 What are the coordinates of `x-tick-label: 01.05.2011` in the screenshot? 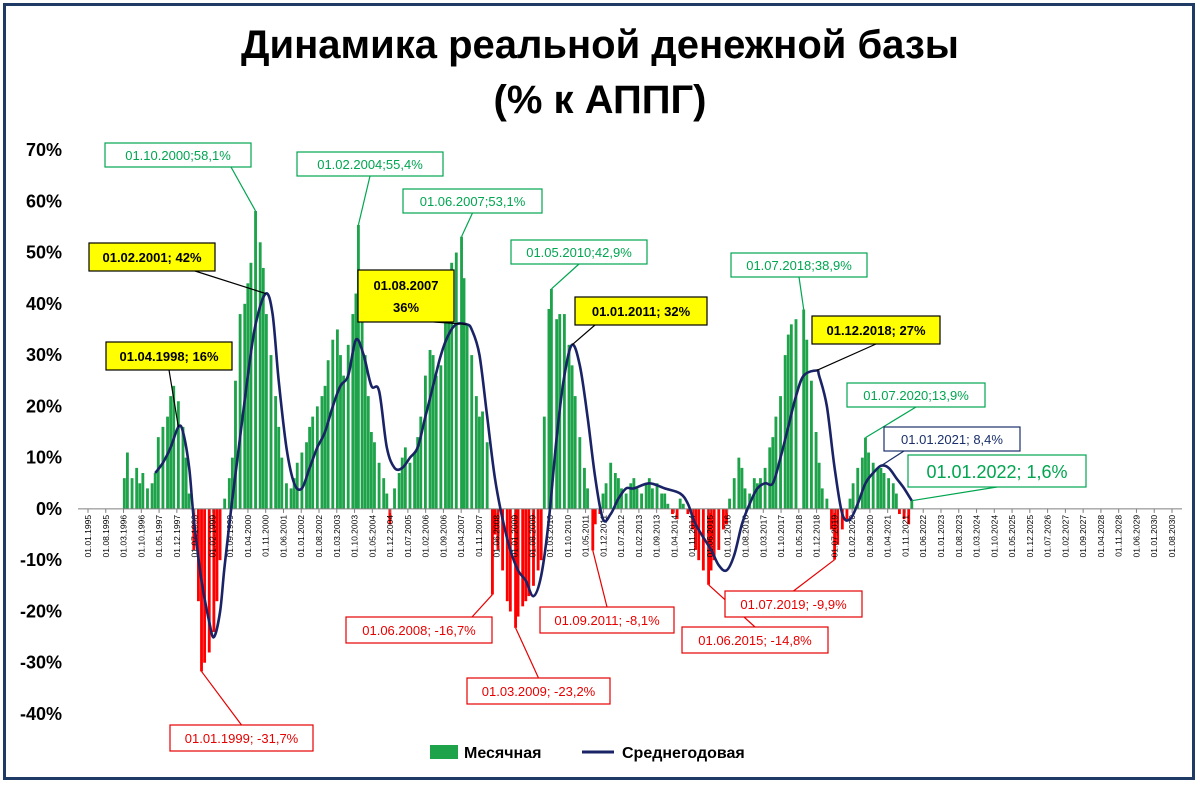 It's located at (586, 536).